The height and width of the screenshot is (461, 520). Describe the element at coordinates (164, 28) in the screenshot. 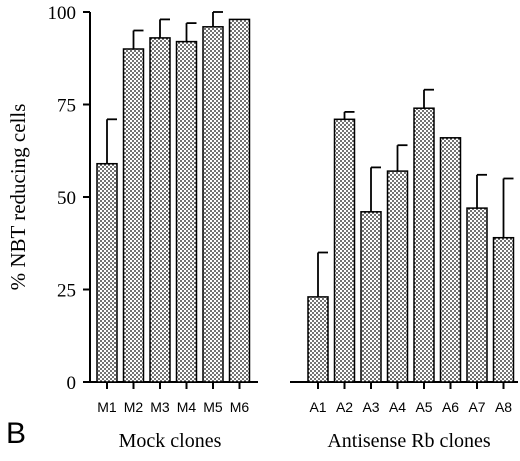

I see `error-bar-M3` at that location.